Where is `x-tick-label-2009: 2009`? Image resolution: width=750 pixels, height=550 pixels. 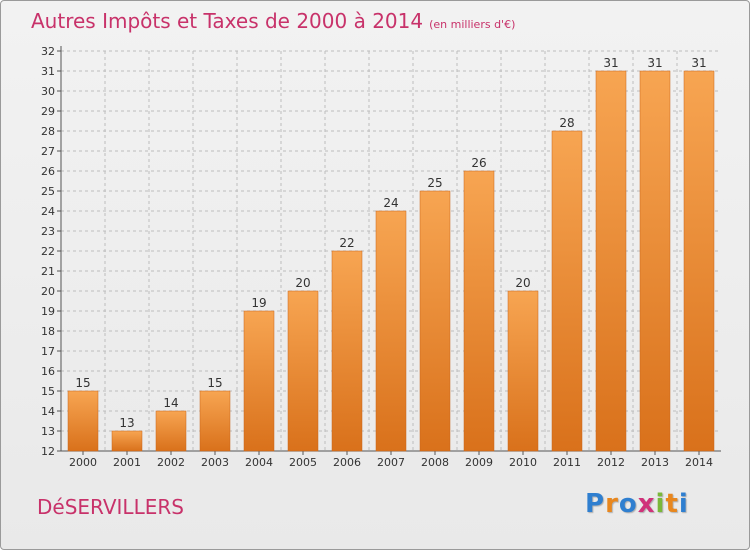
x-tick-label-2009: 2009 is located at coordinates (479, 462).